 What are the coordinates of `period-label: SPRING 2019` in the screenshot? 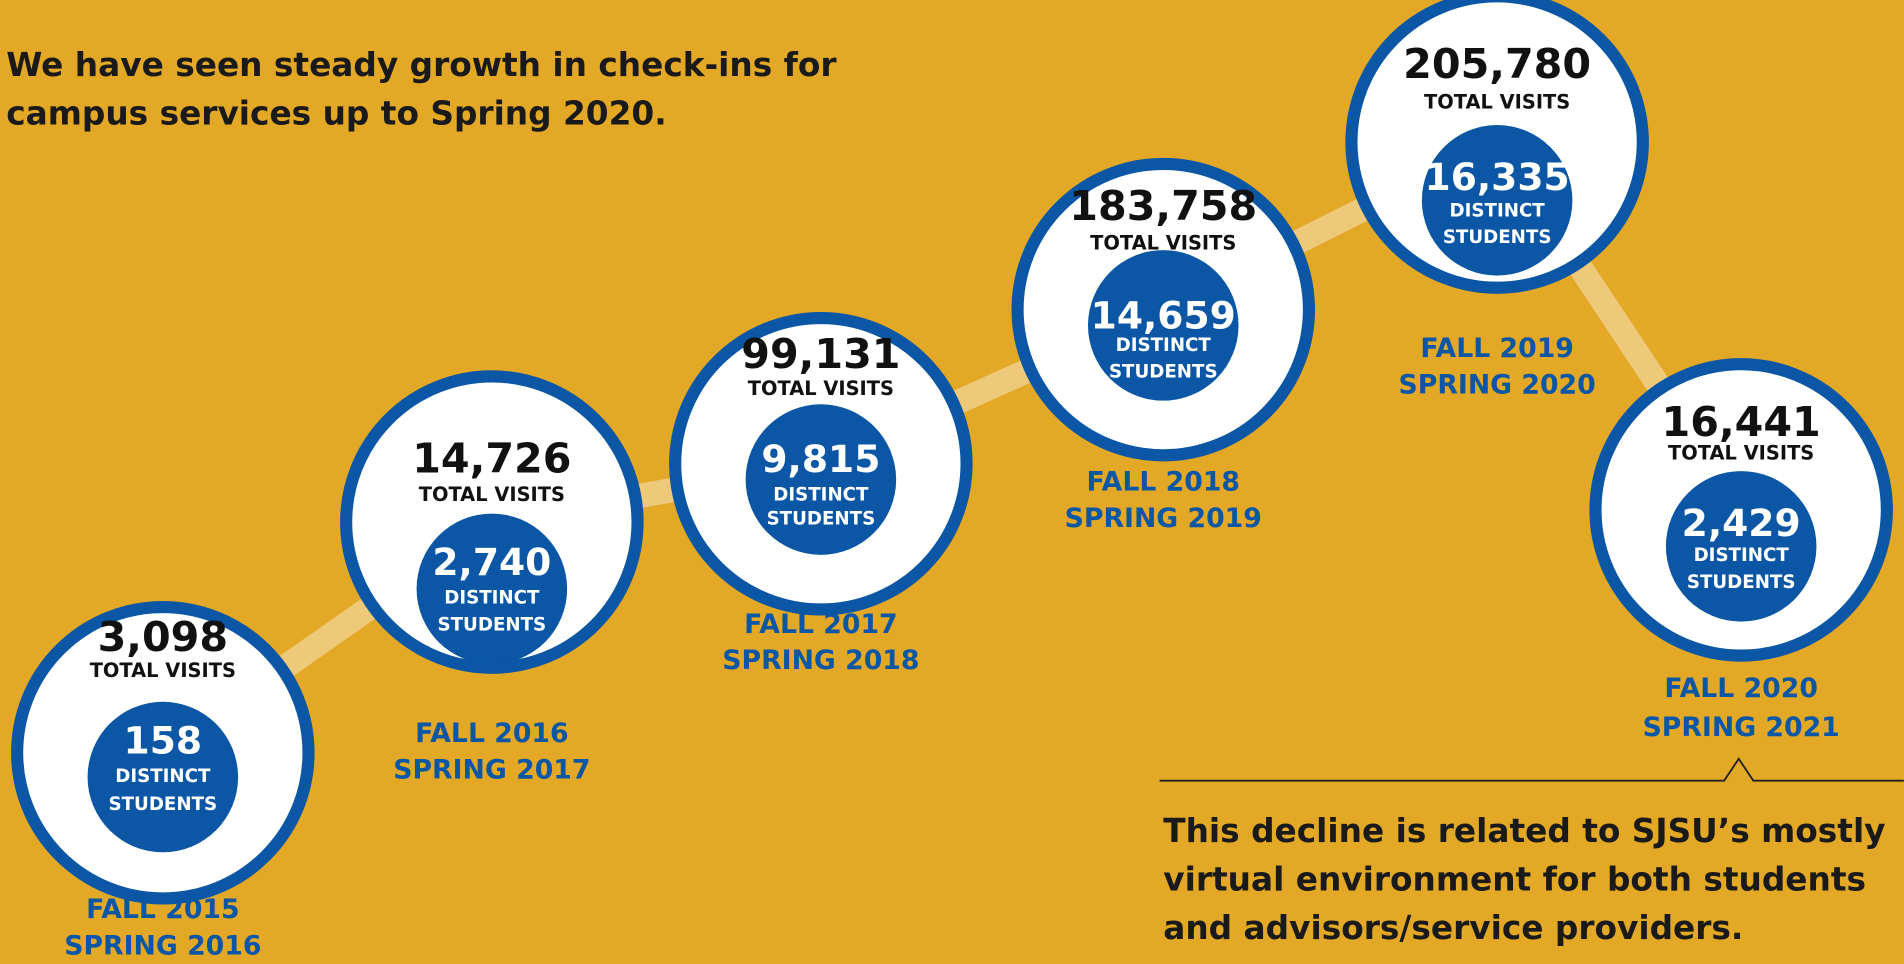 It's located at (1163, 518).